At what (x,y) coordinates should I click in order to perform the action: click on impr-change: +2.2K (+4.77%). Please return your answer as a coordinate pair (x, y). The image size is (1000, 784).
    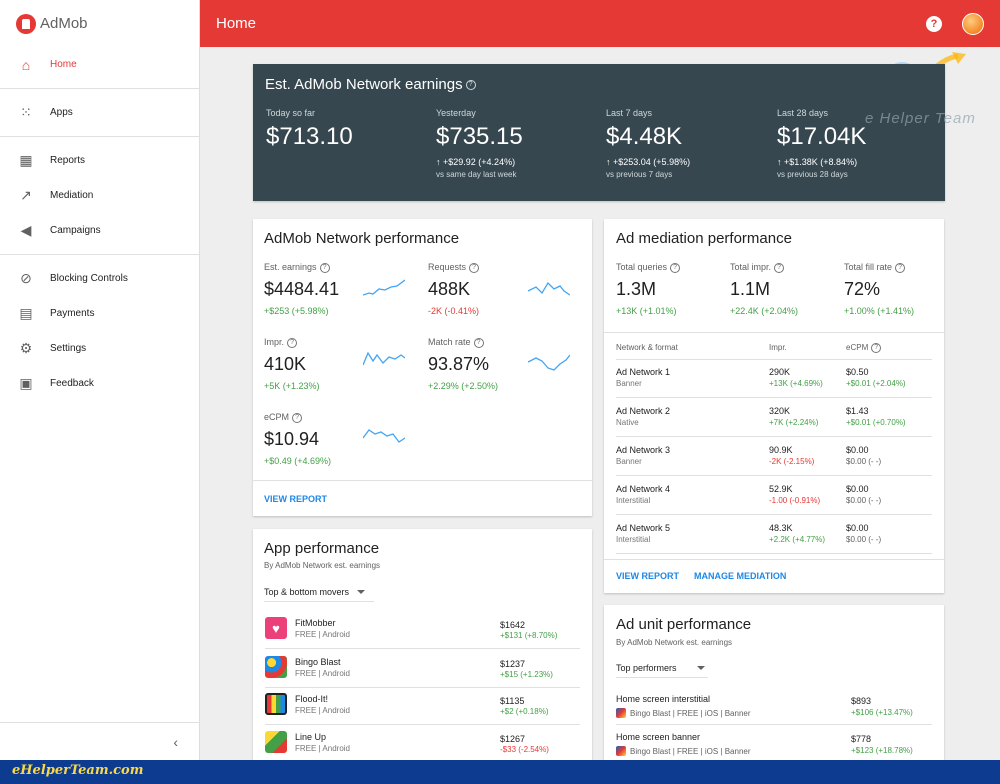
    Looking at the image, I should click on (797, 539).